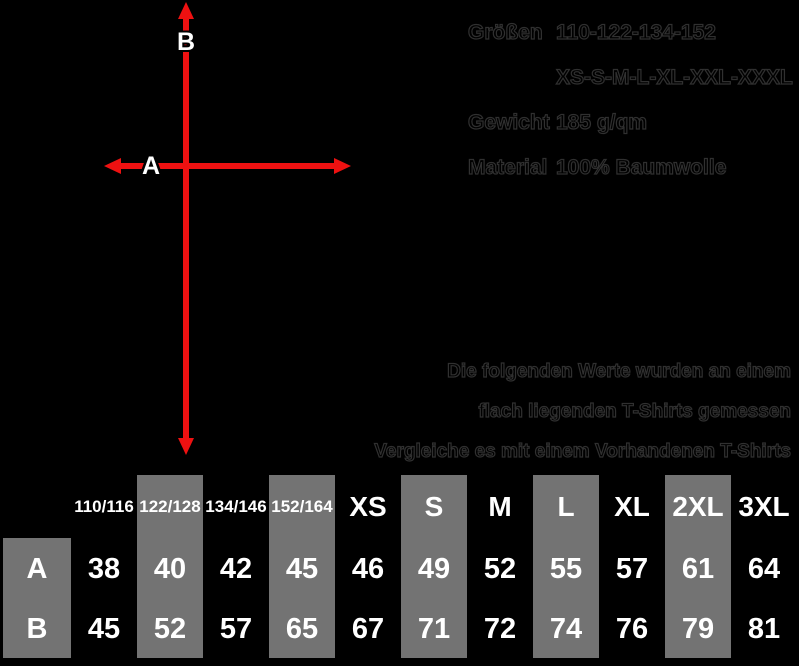 This screenshot has height=666, width=799. Describe the element at coordinates (619, 371) in the screenshot. I see `note-line: Die folgenden Werte wurden an einem` at that location.